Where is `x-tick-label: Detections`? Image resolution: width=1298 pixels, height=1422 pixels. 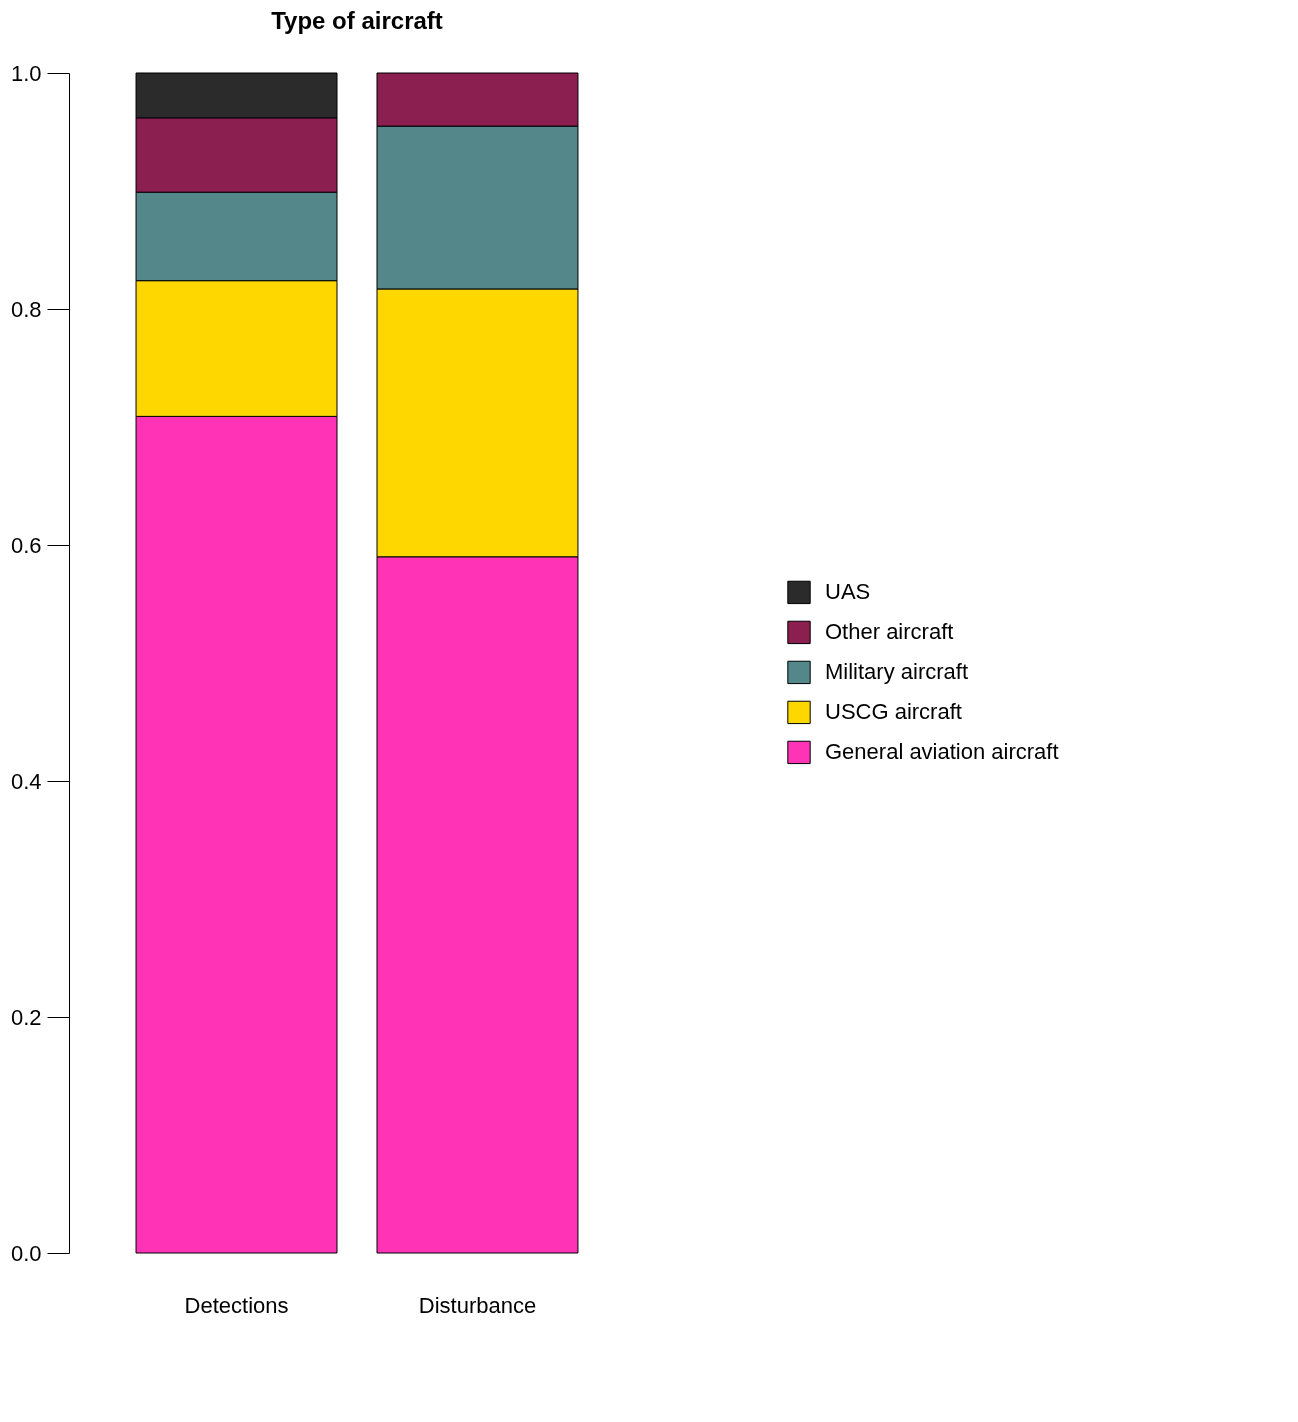 x-tick-label: Detections is located at coordinates (236, 1305).